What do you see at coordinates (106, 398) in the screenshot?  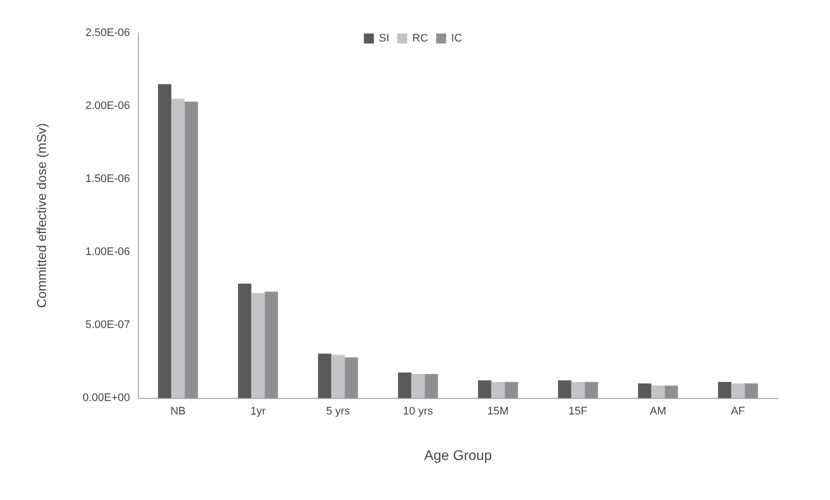 I see `y-tick-label: 0.00E+00` at bounding box center [106, 398].